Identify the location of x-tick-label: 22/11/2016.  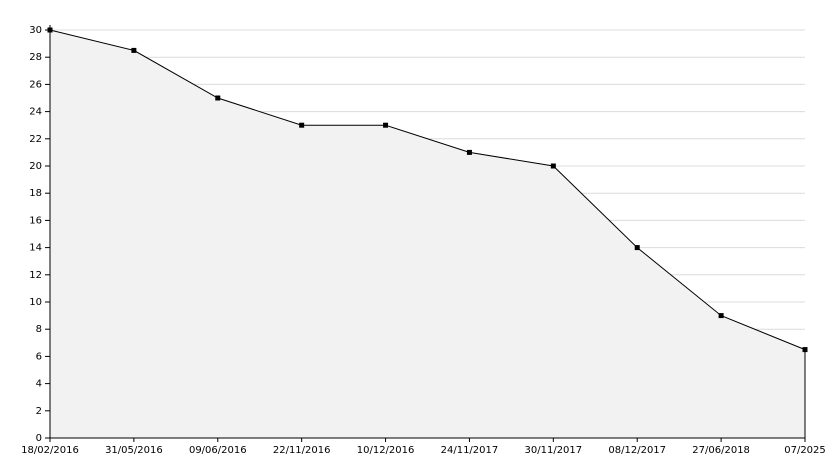
(302, 450).